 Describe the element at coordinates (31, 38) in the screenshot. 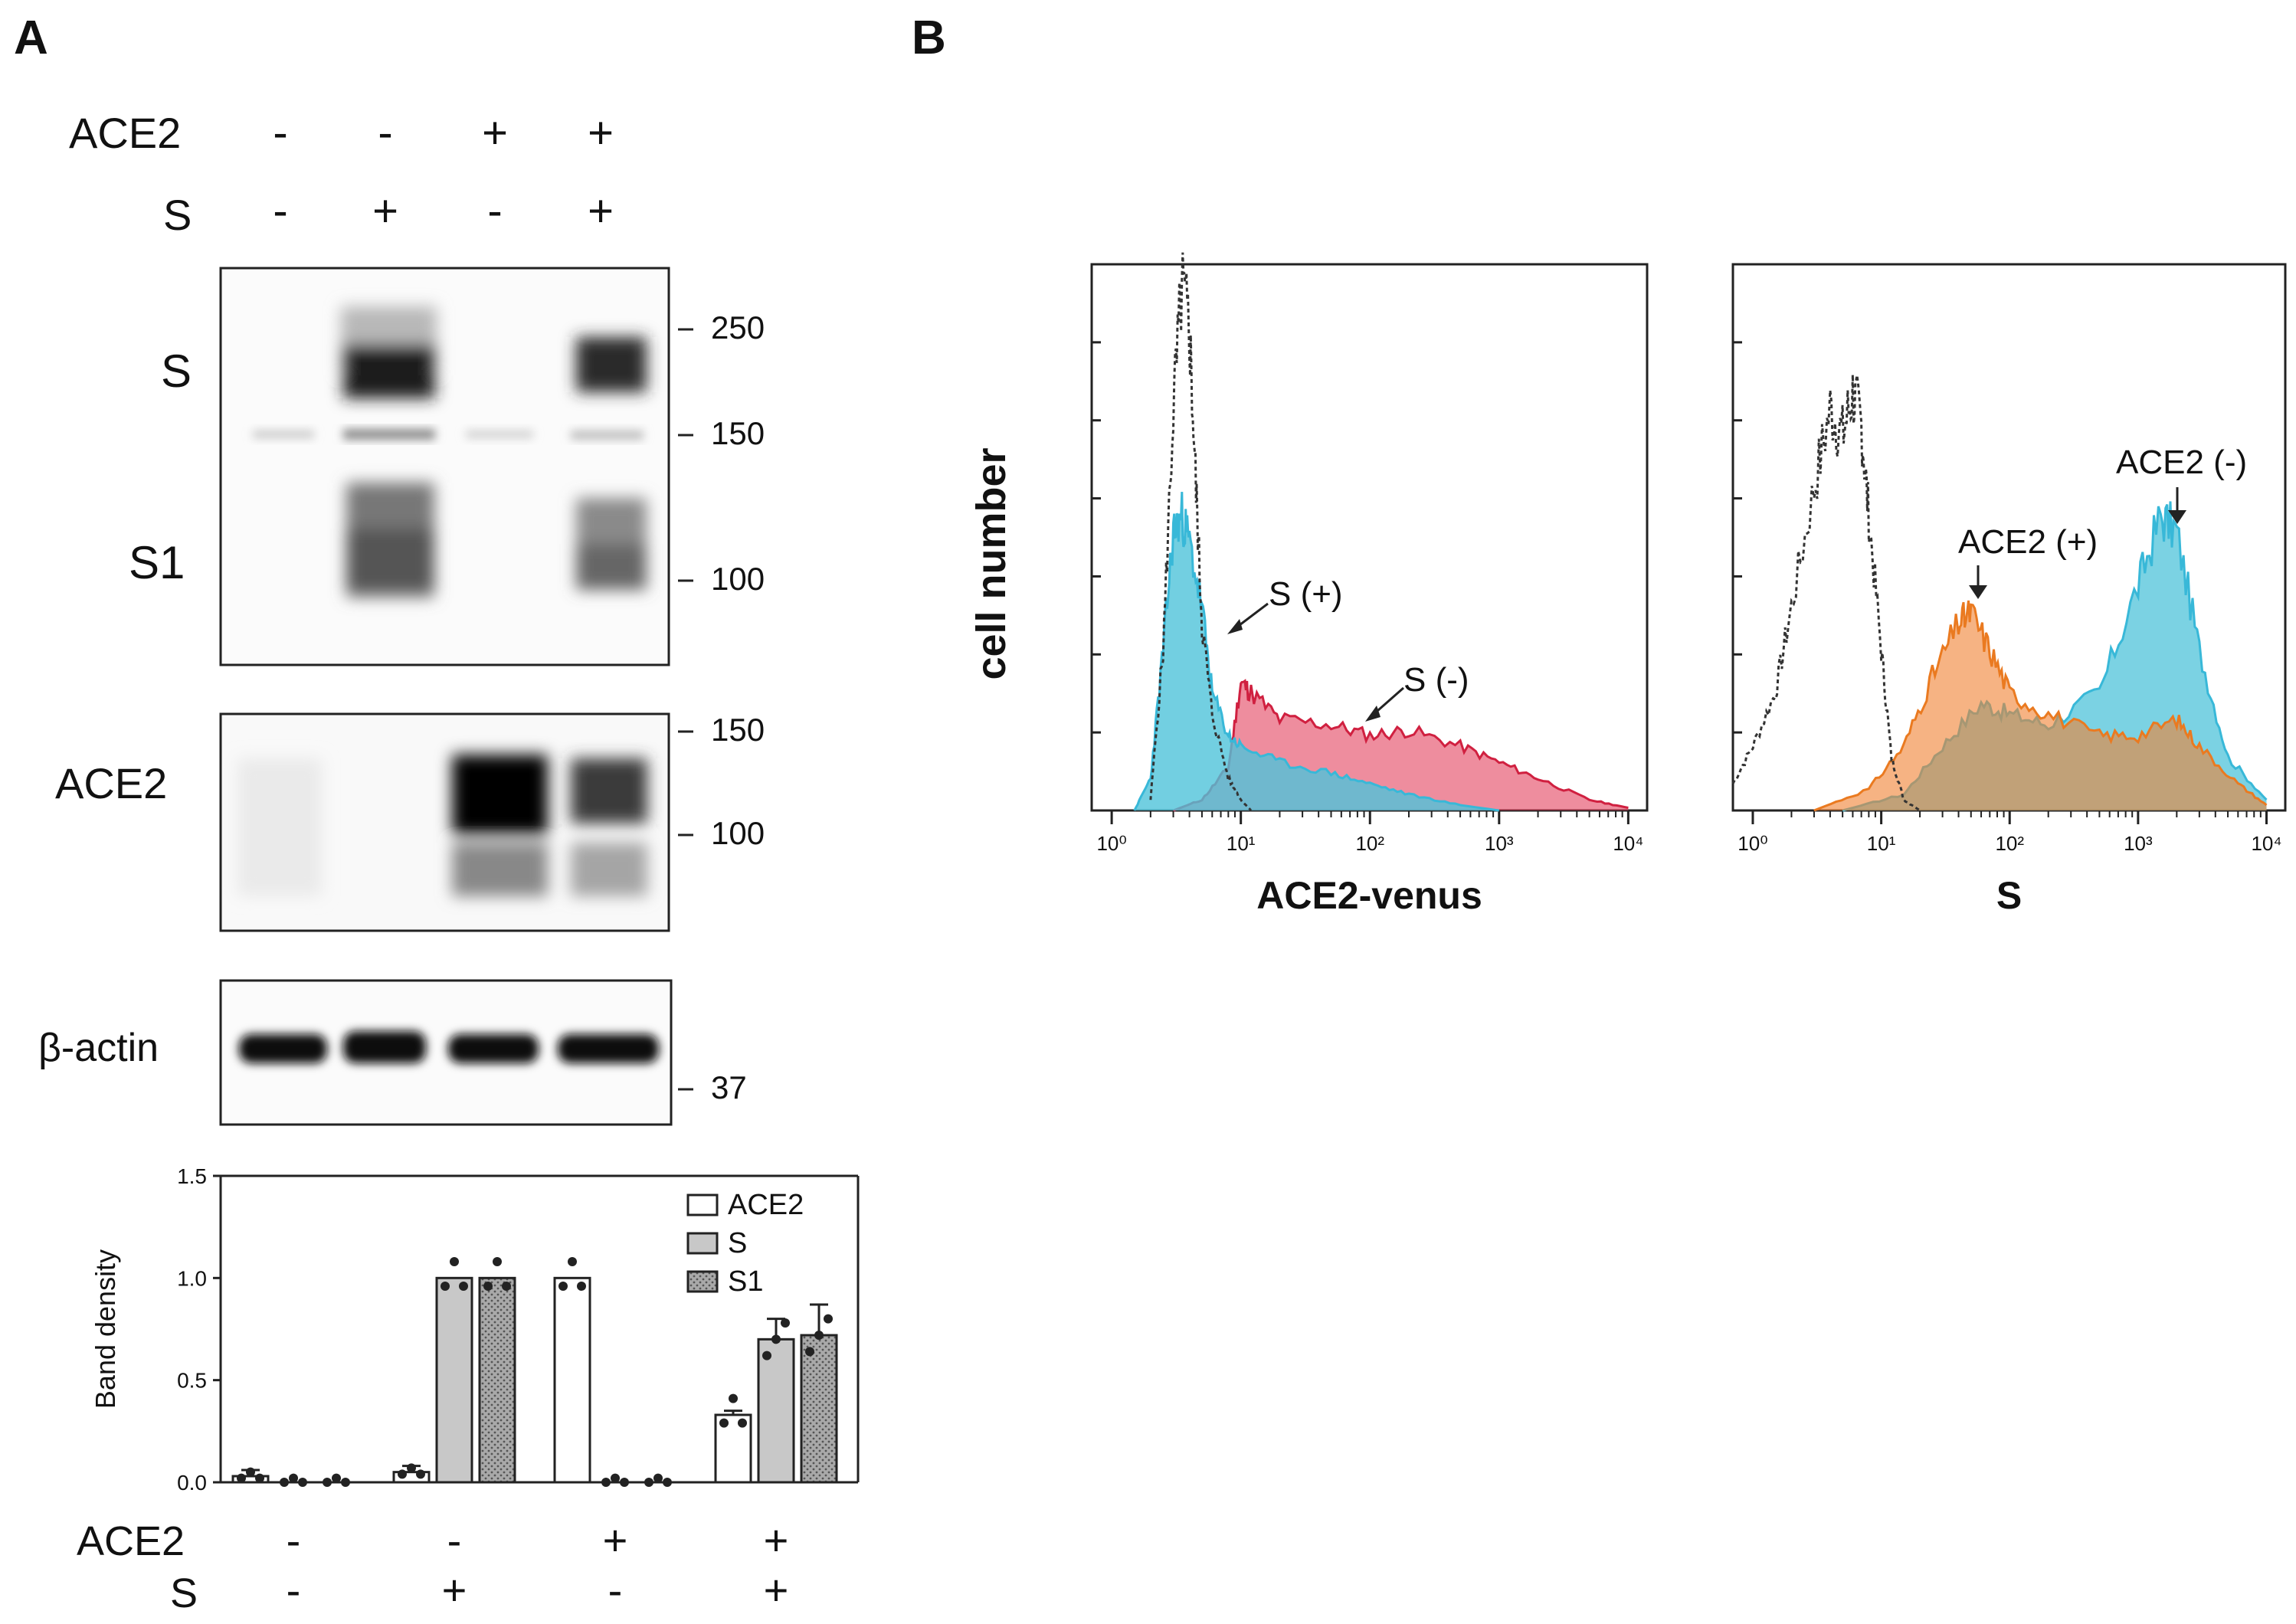

I see `panel-a-label: A` at that location.